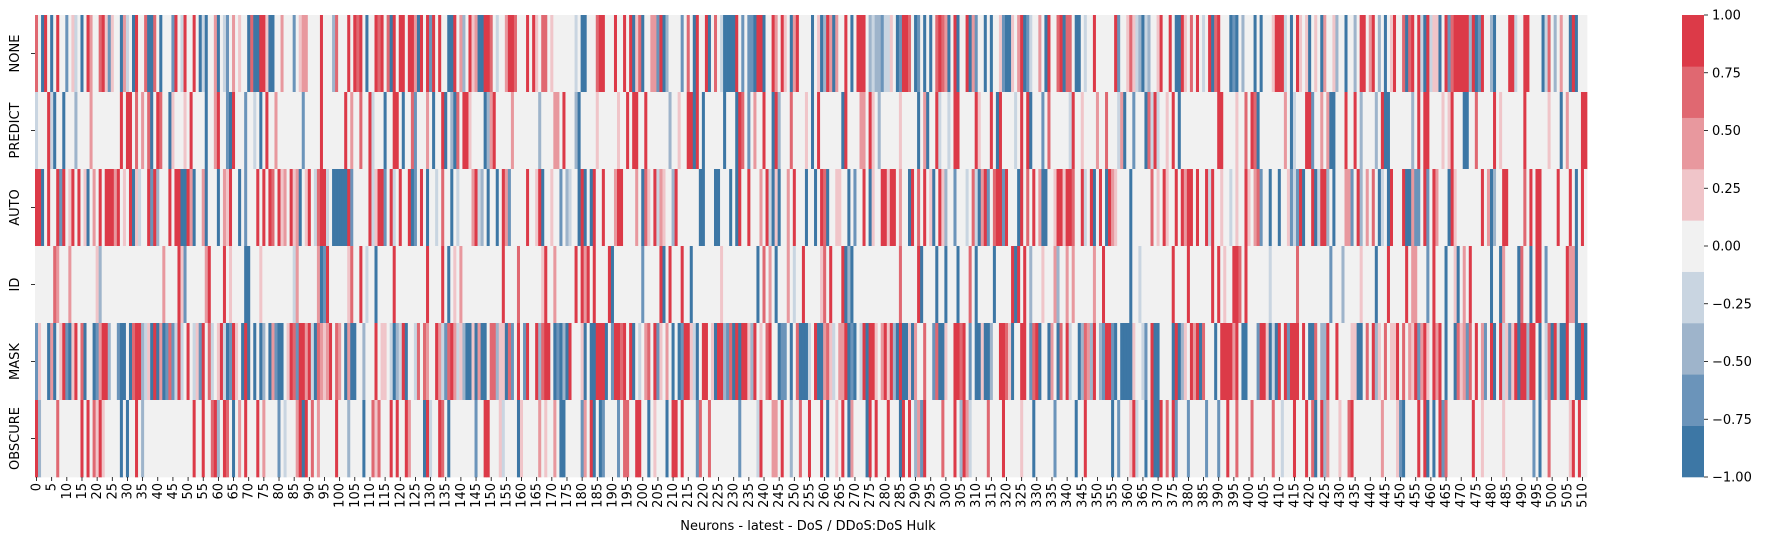  What do you see at coordinates (1416, 495) in the screenshot?
I see `x-tick-label: 455` at bounding box center [1416, 495].